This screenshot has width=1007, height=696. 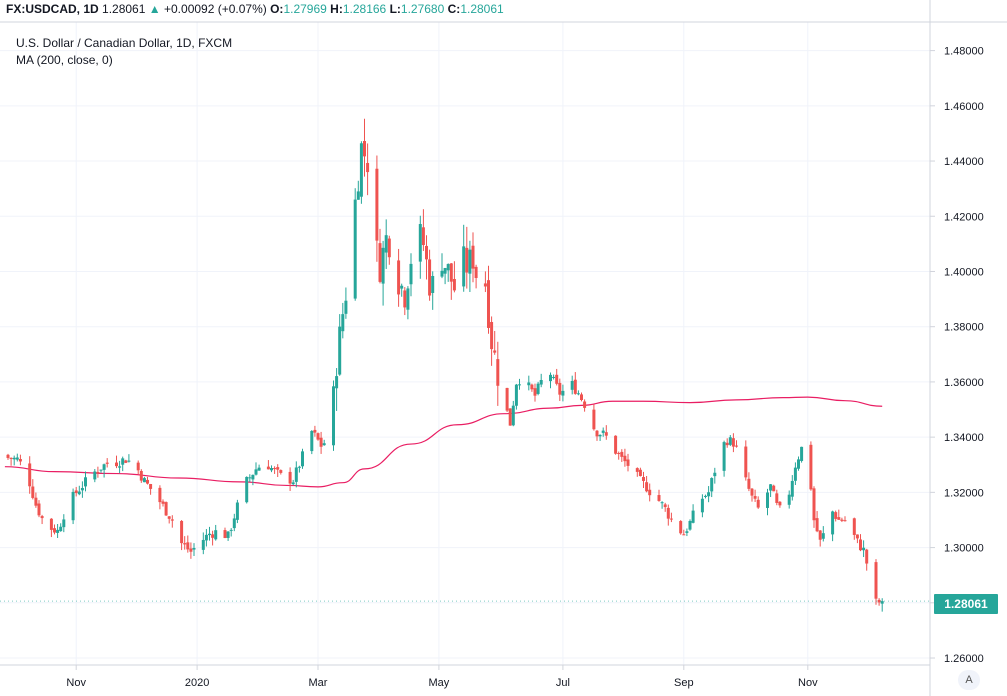 What do you see at coordinates (91, 9) in the screenshot?
I see `interval: 1D` at bounding box center [91, 9].